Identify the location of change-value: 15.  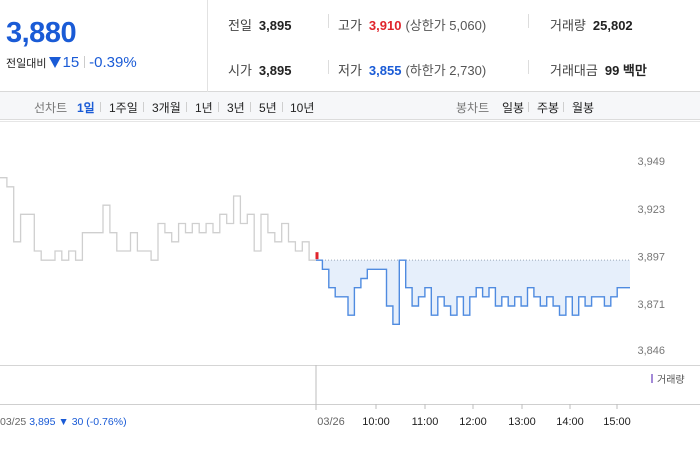
(71, 62).